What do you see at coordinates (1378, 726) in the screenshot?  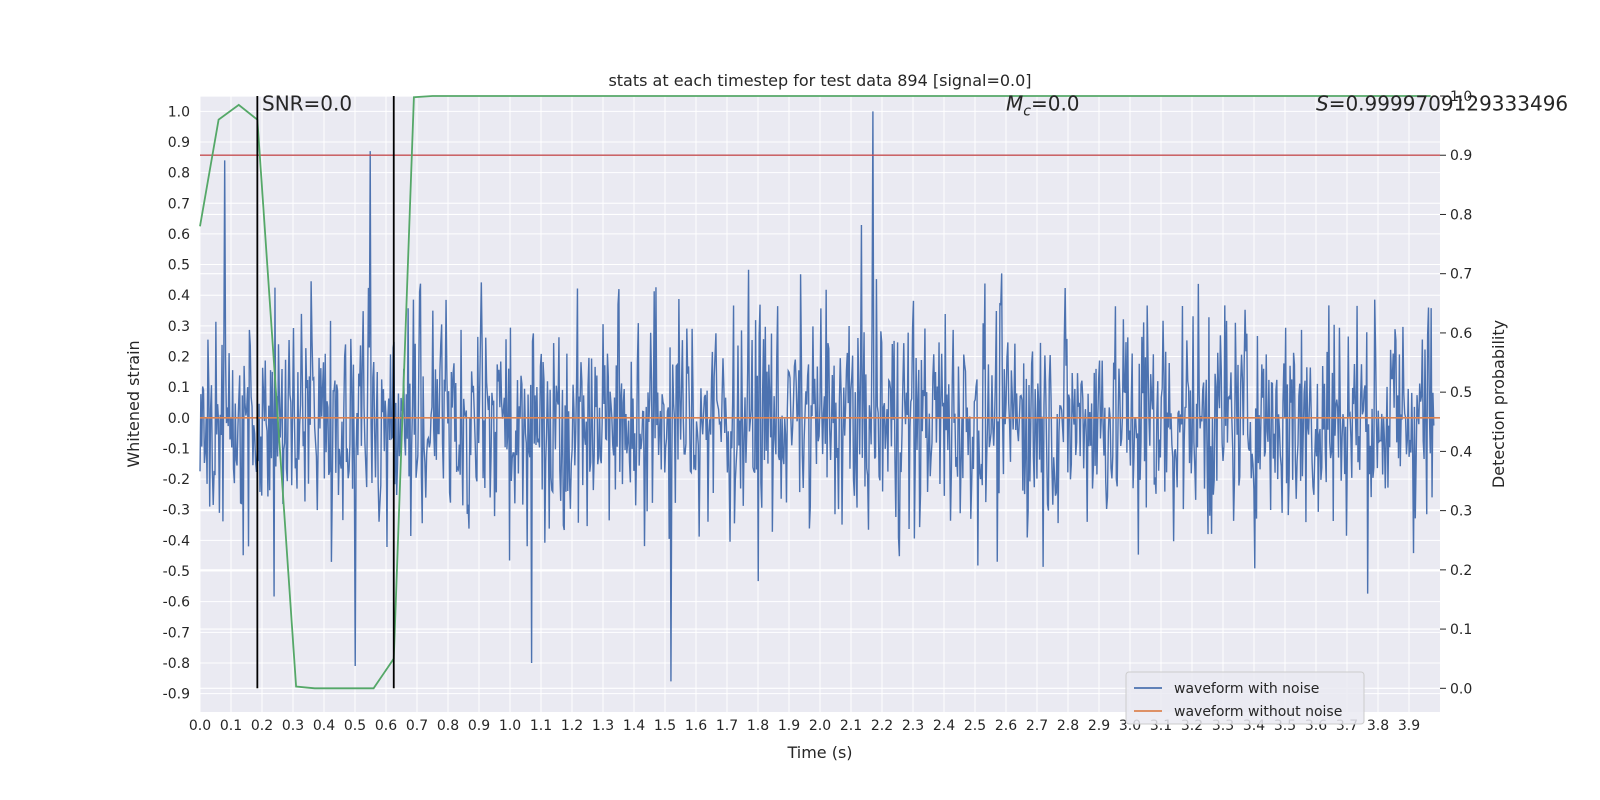 I see `x-tick-label: 3.8` at bounding box center [1378, 726].